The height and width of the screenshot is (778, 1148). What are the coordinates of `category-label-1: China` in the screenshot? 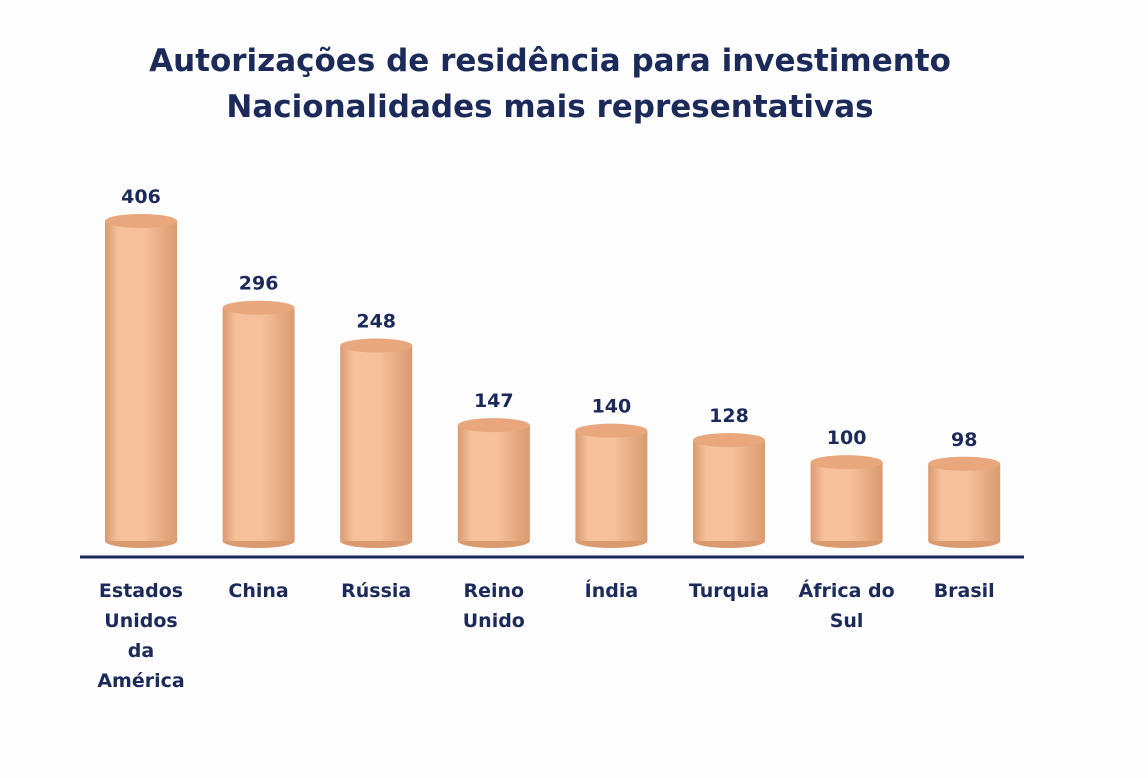 It's located at (258, 591).